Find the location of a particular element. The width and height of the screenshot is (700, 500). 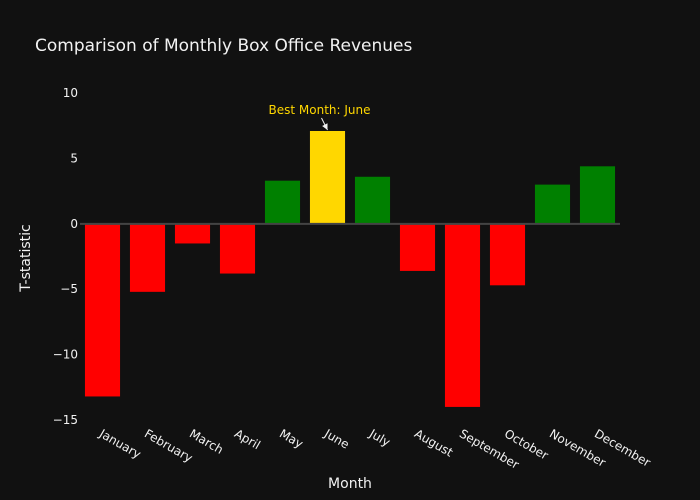

annotation: Best Month: June is located at coordinates (320, 117).